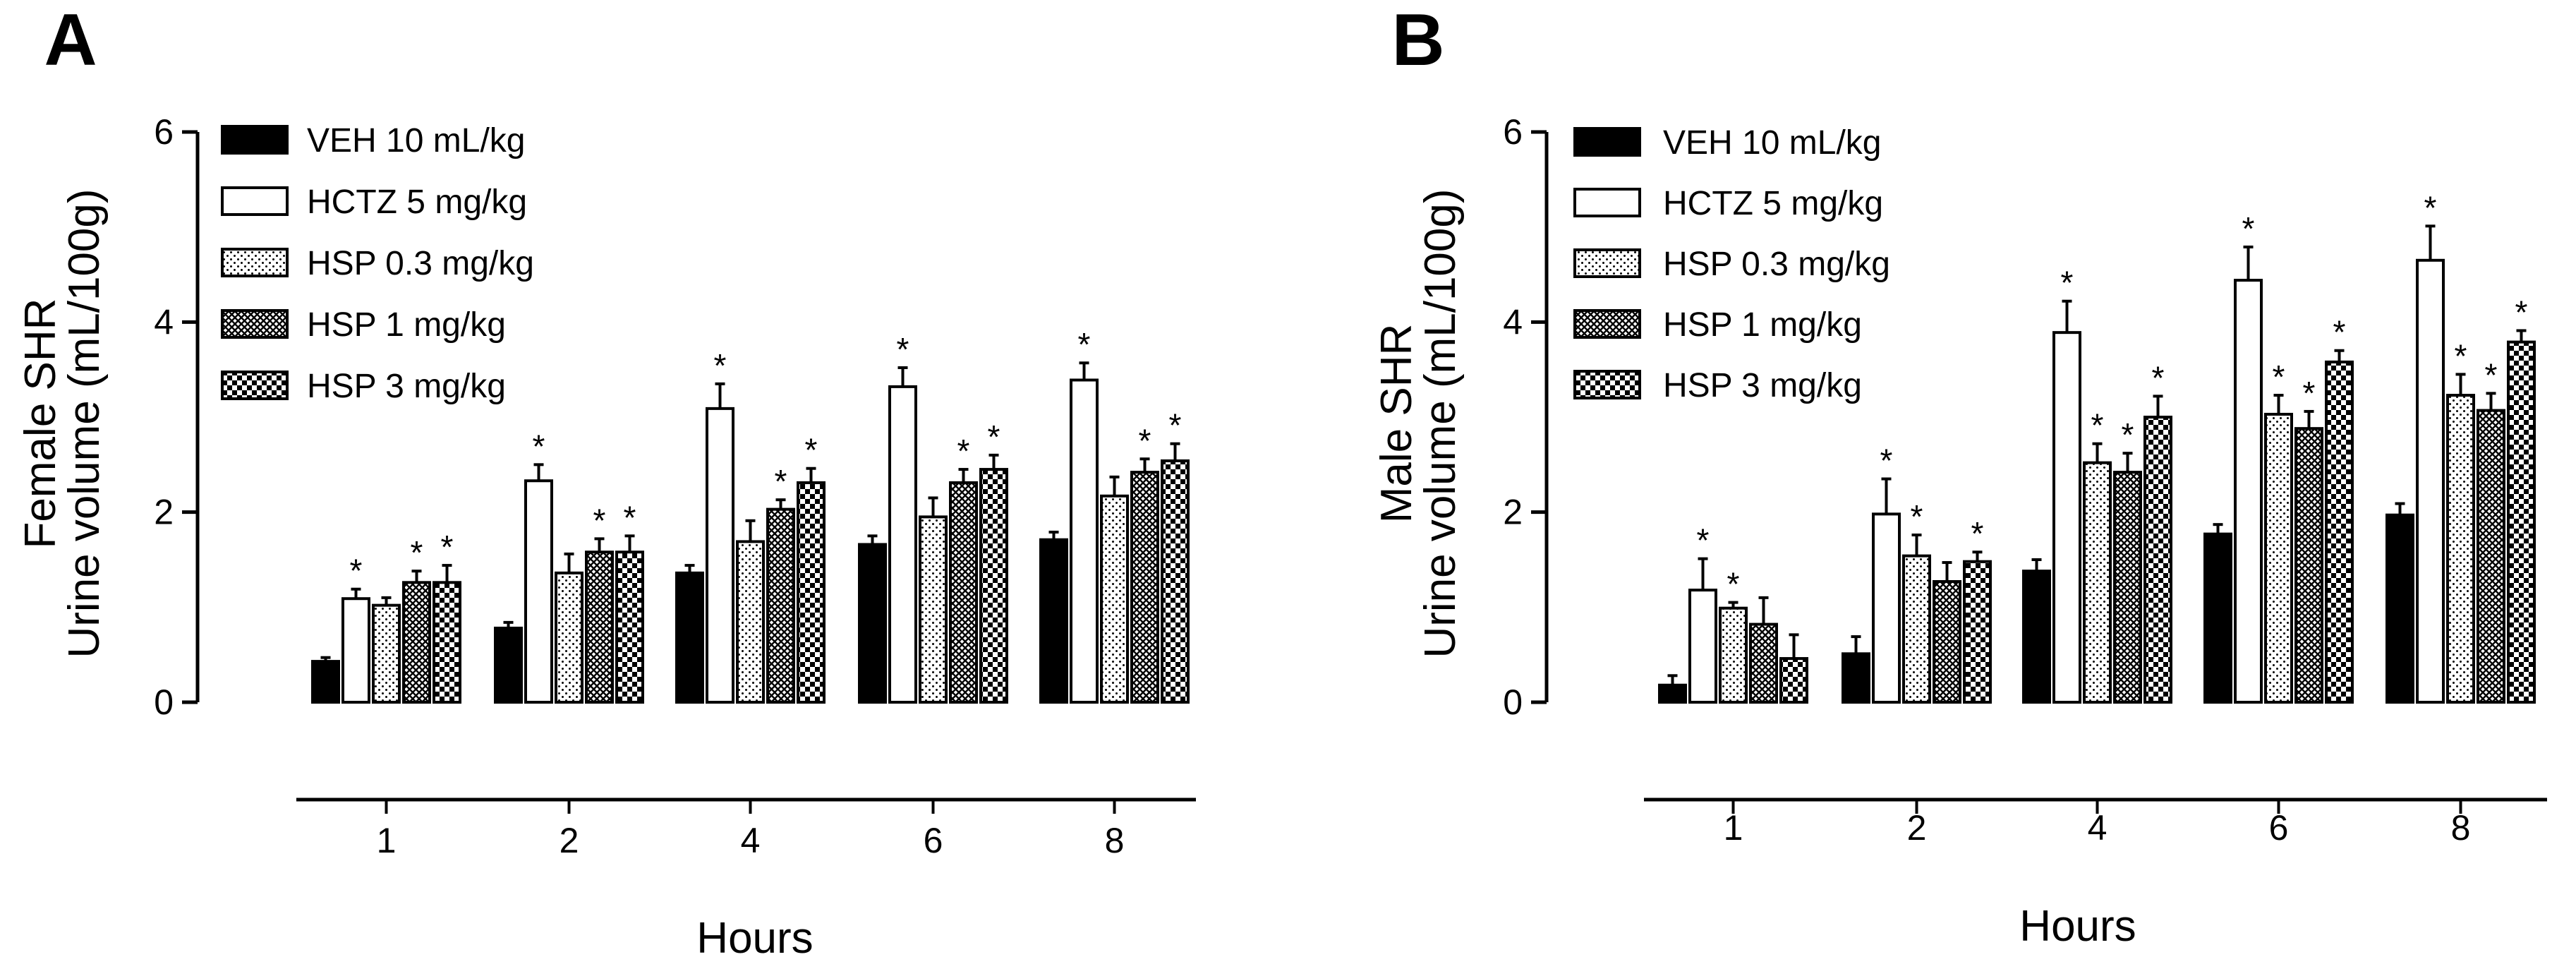 The height and width of the screenshot is (969, 2576). What do you see at coordinates (70, 40) in the screenshot?
I see `panel-label: A` at bounding box center [70, 40].